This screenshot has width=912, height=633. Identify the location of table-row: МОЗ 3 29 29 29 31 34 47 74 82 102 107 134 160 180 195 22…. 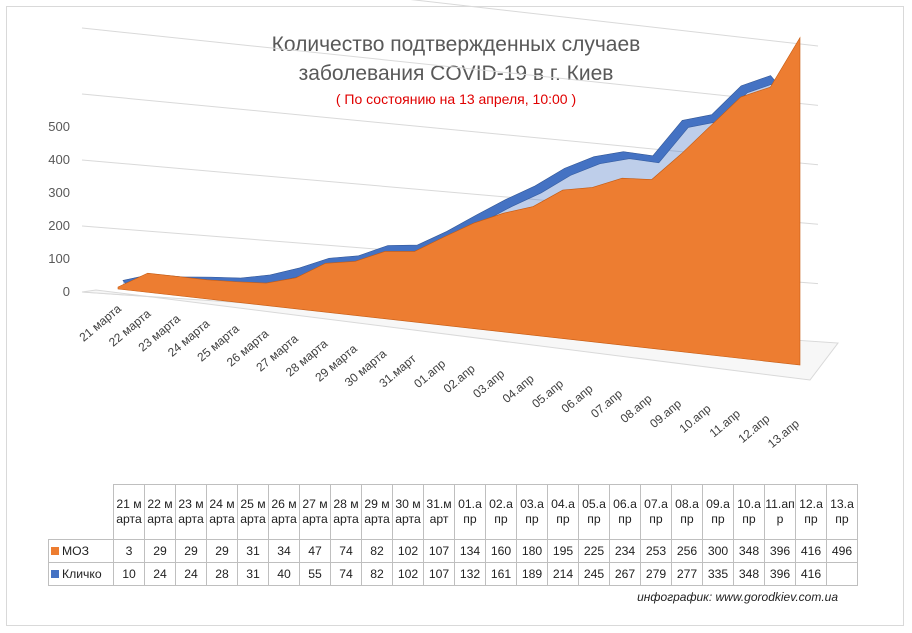
(453, 551).